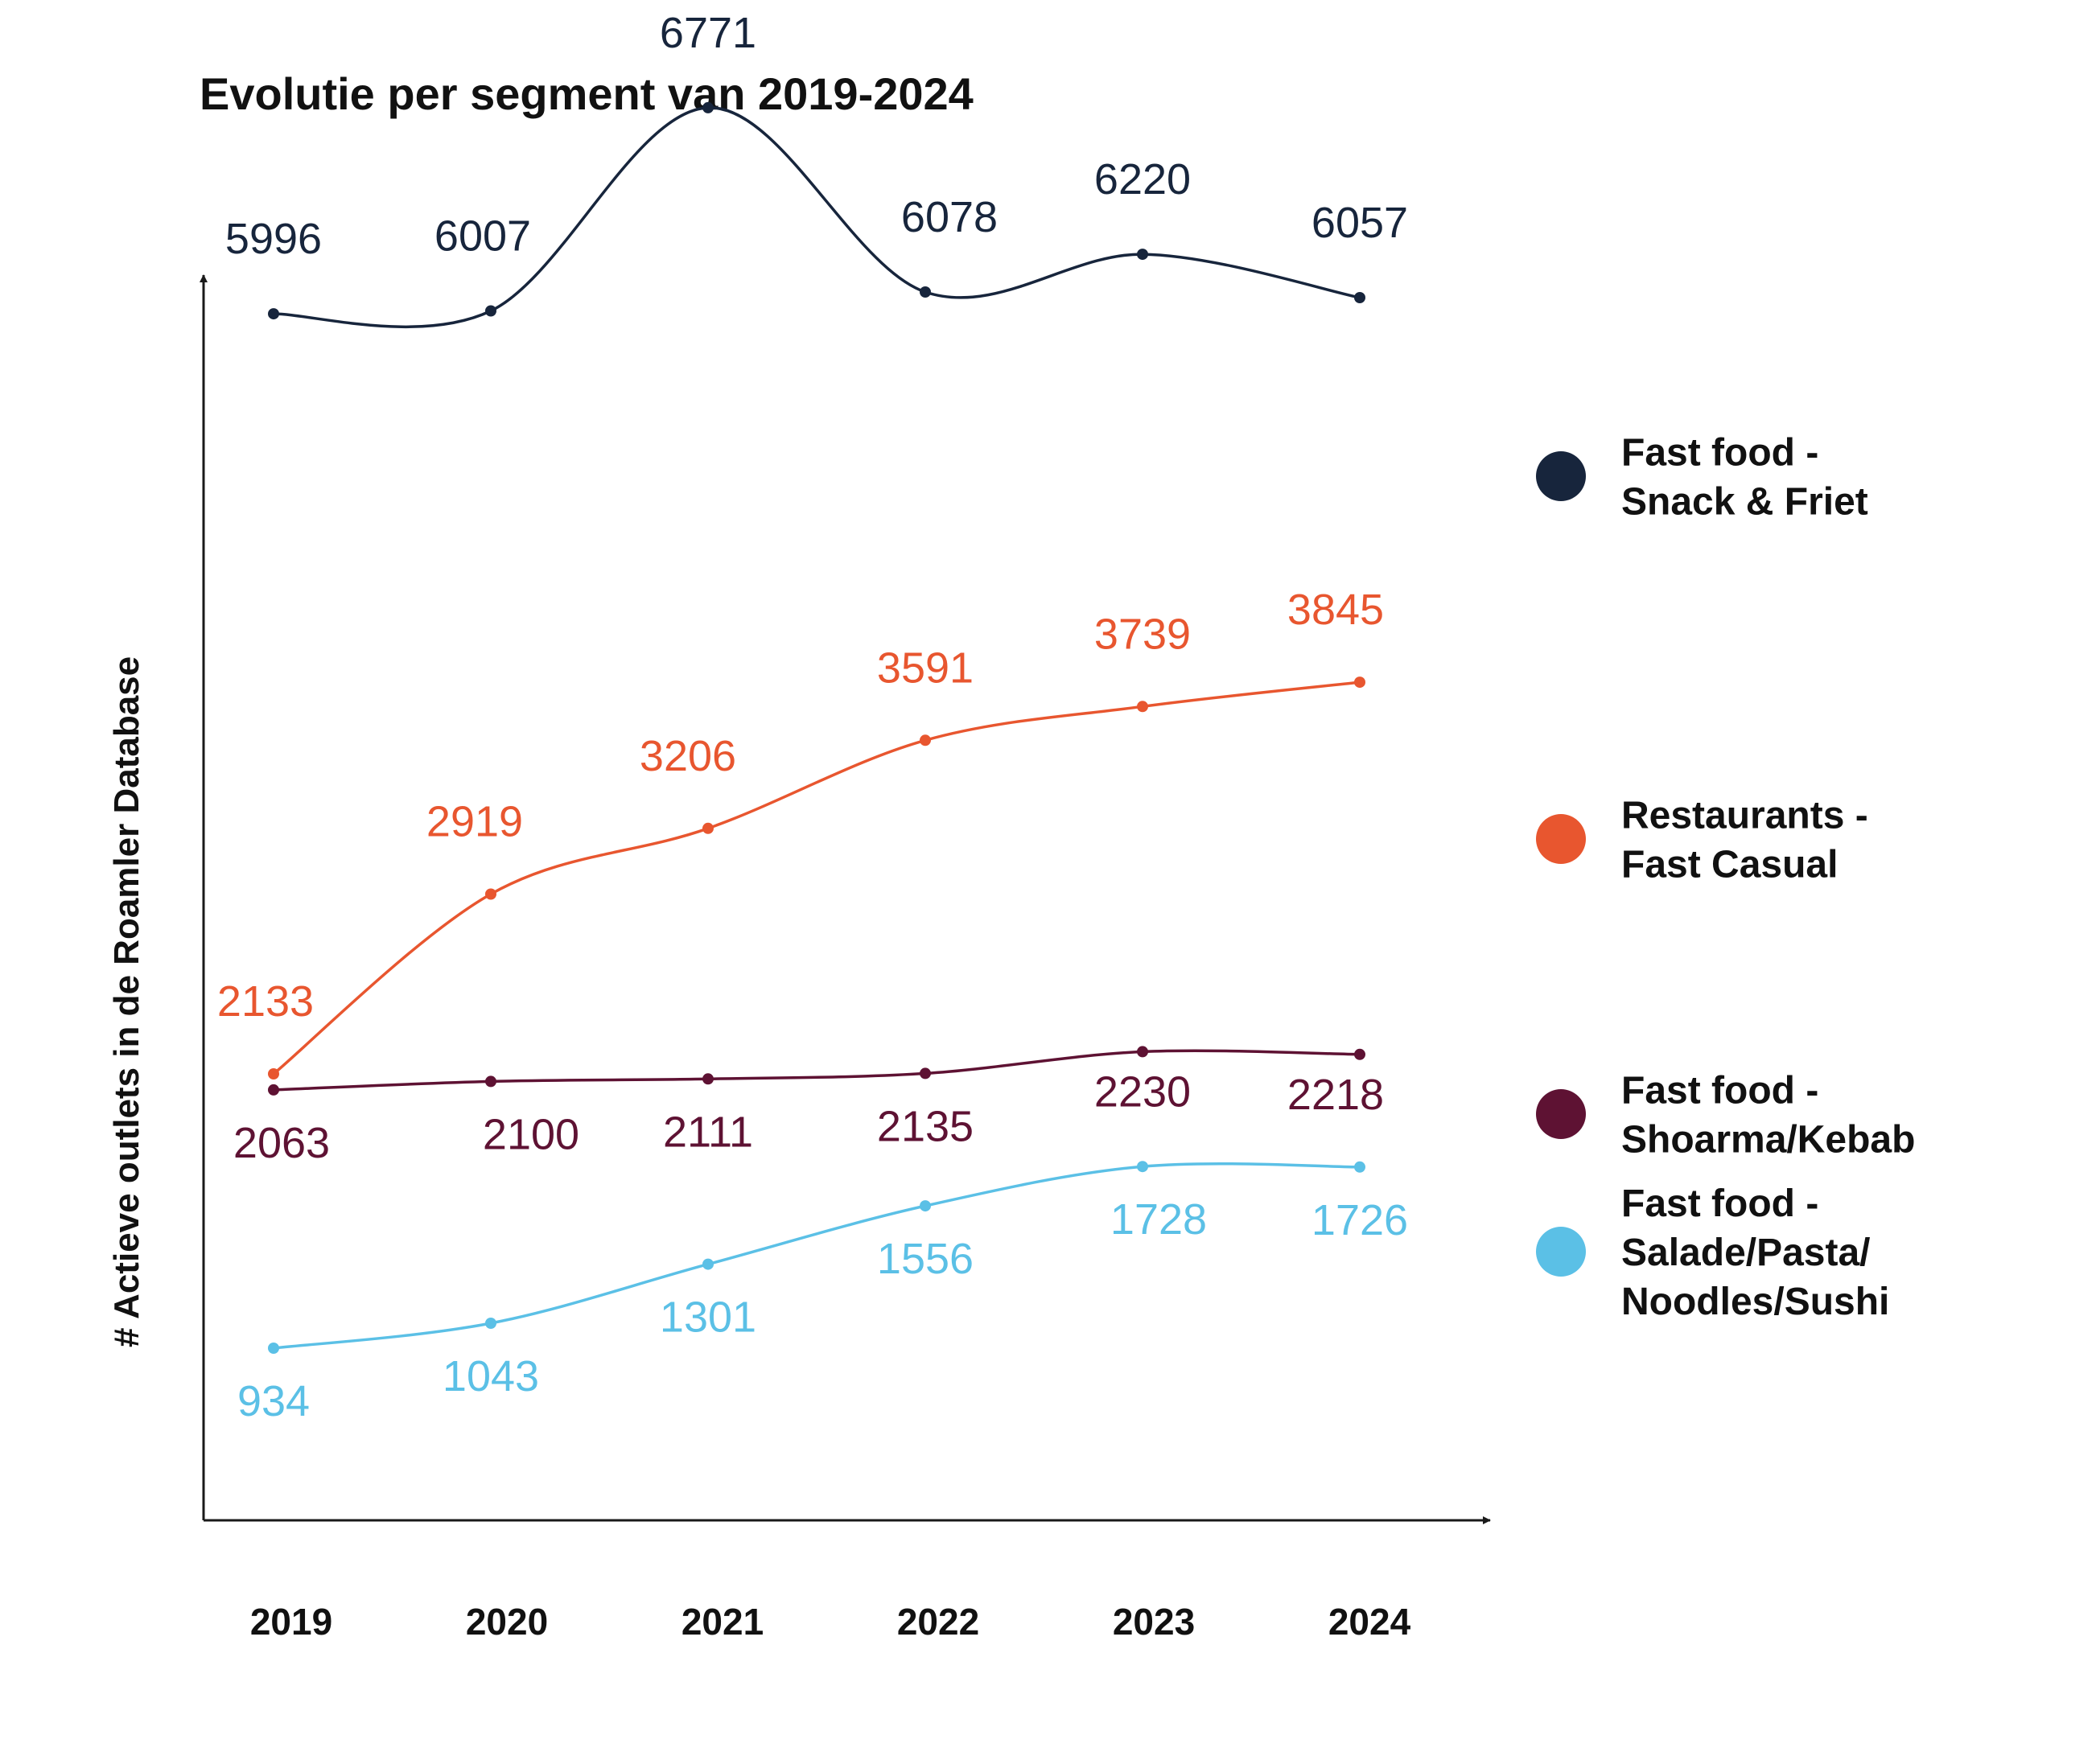  Describe the element at coordinates (1142, 1091) in the screenshot. I see `data-label: 2230` at that location.